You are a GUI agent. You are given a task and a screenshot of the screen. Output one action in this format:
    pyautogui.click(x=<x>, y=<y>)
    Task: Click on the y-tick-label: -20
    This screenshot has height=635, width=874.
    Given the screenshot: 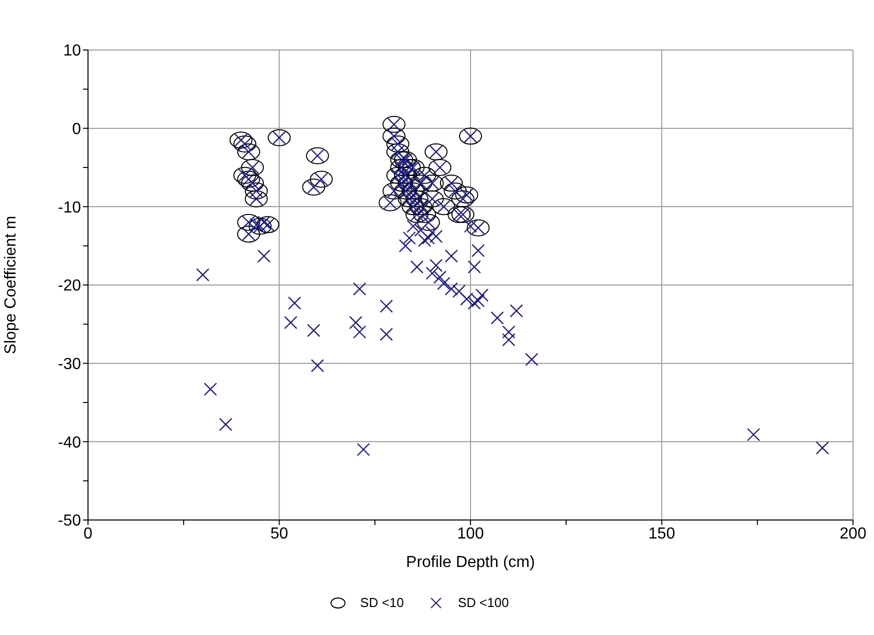 What is the action you would take?
    pyautogui.click(x=70, y=286)
    